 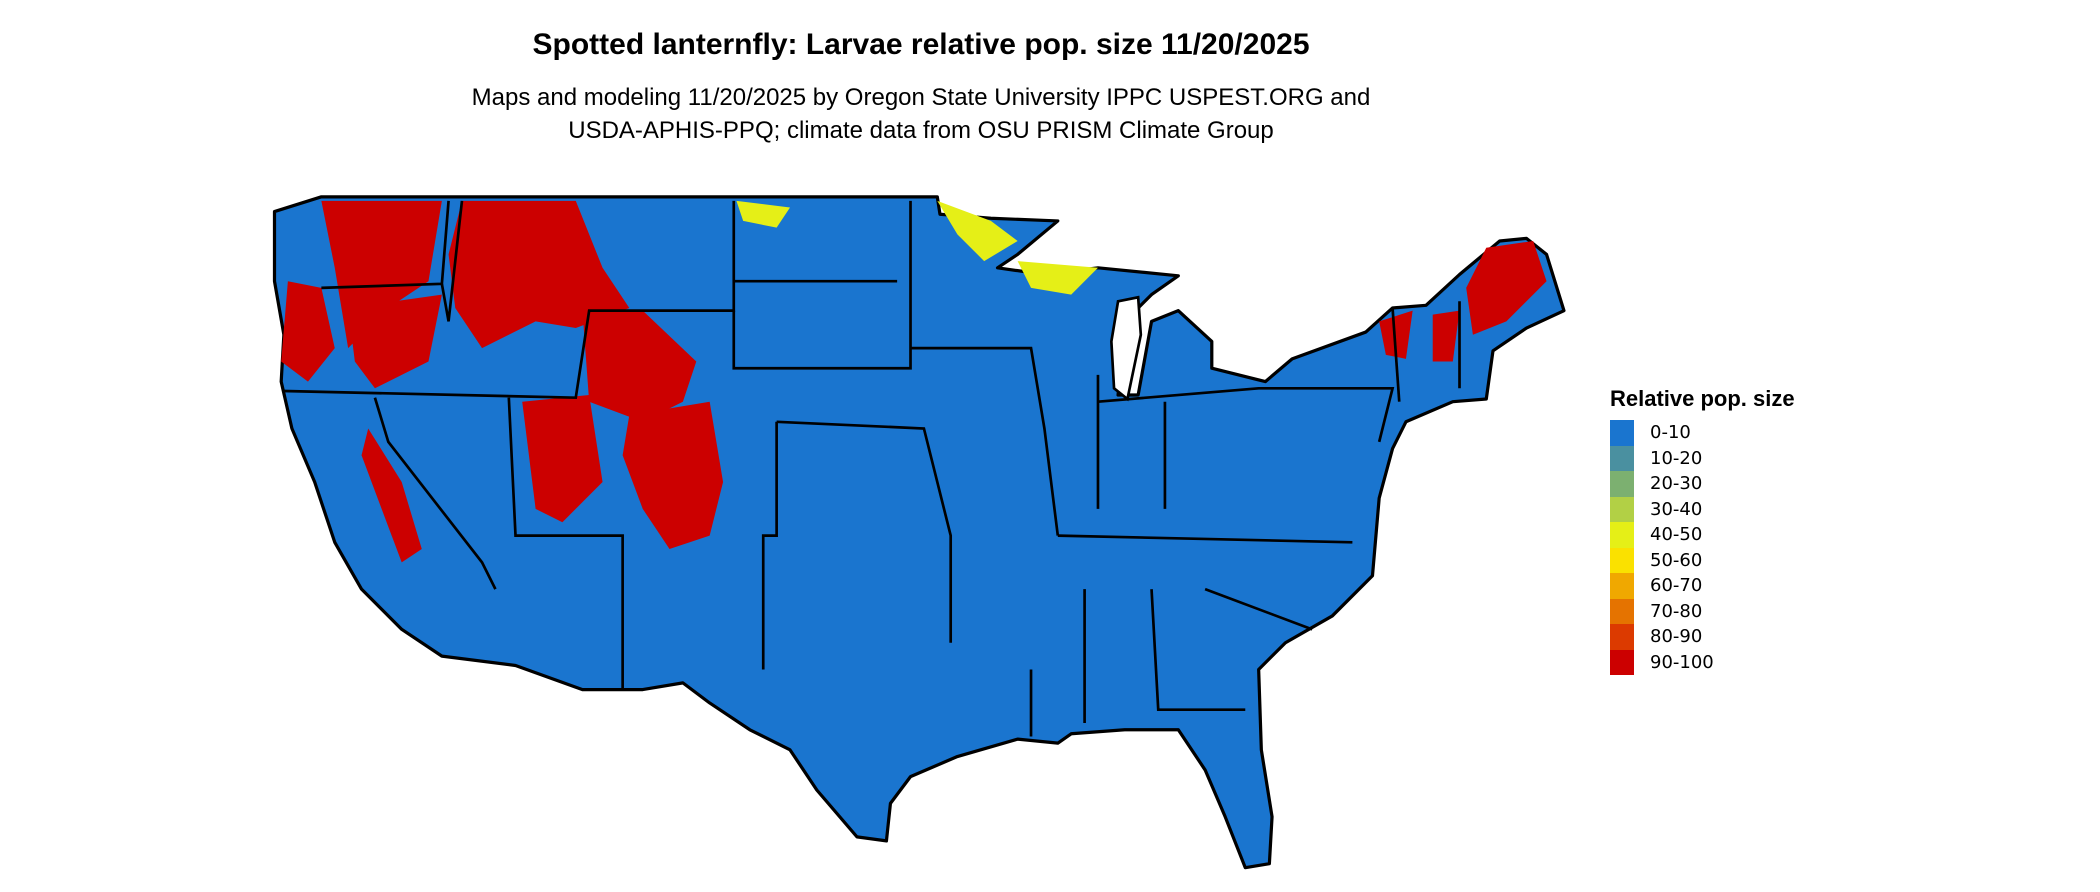 I want to click on legend-label: 60-70, so click(x=1676, y=586).